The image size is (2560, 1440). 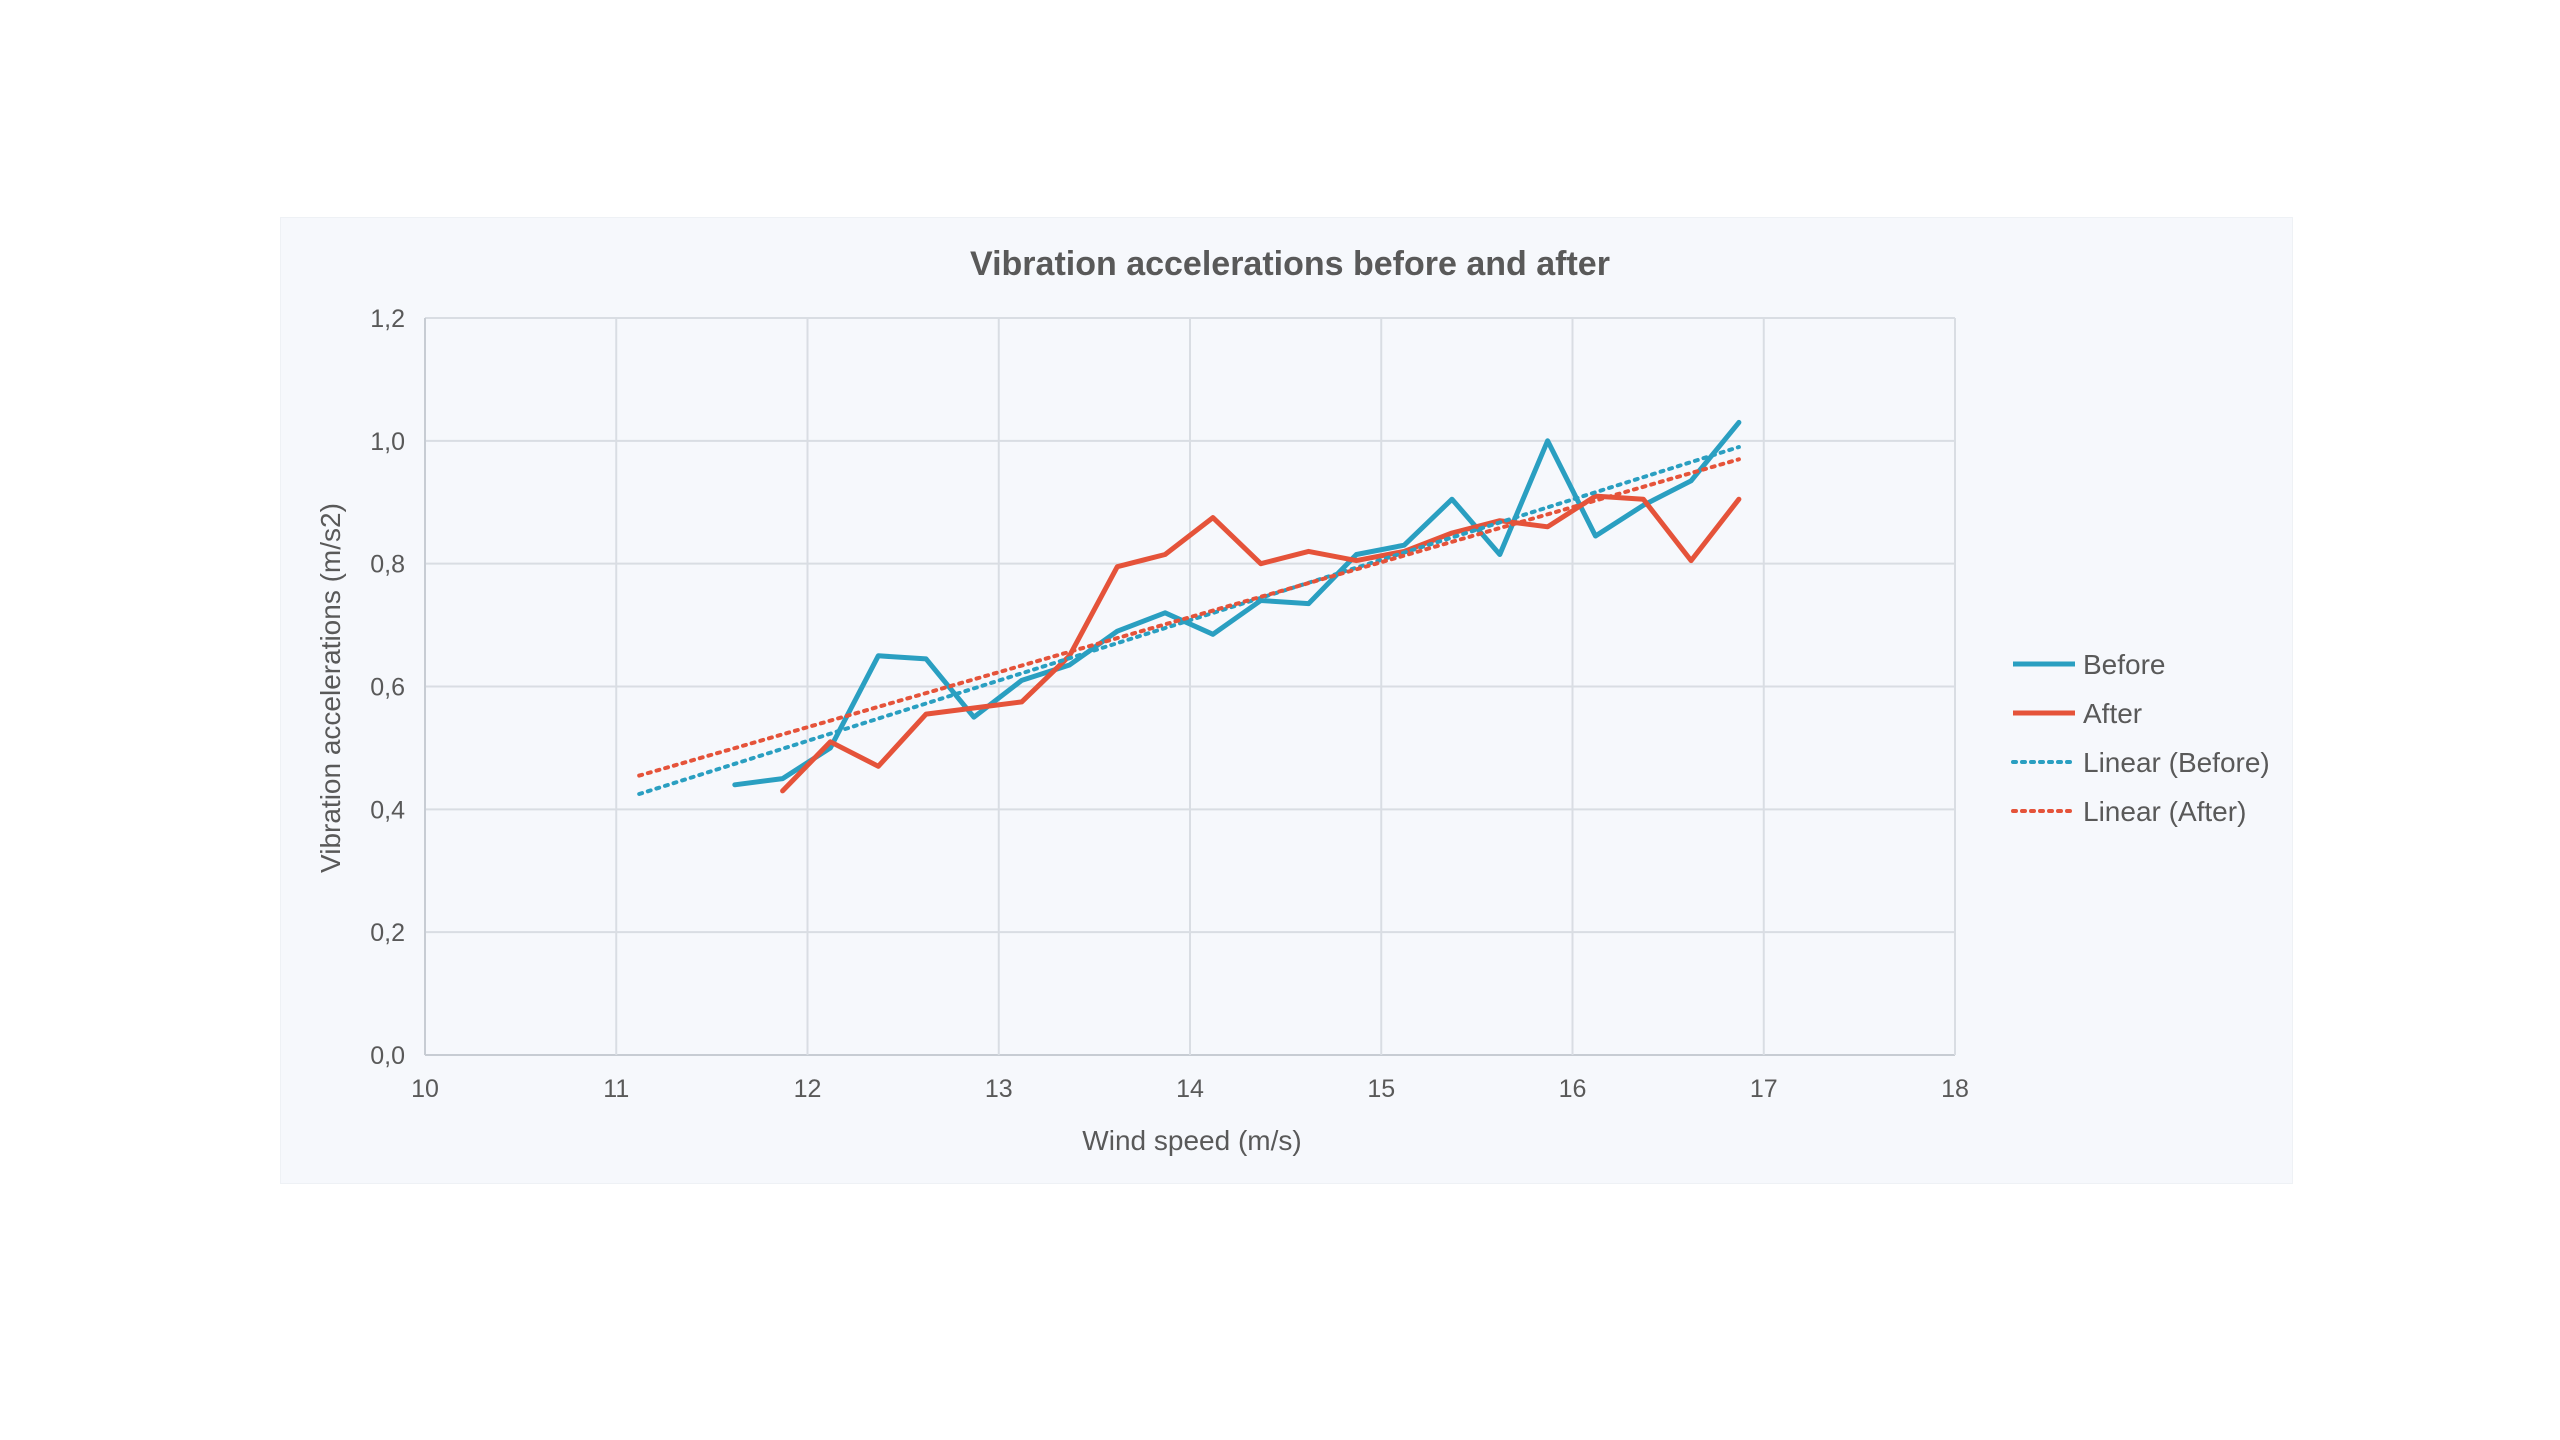 I want to click on y-tick-label: 0,8, so click(x=387, y=565).